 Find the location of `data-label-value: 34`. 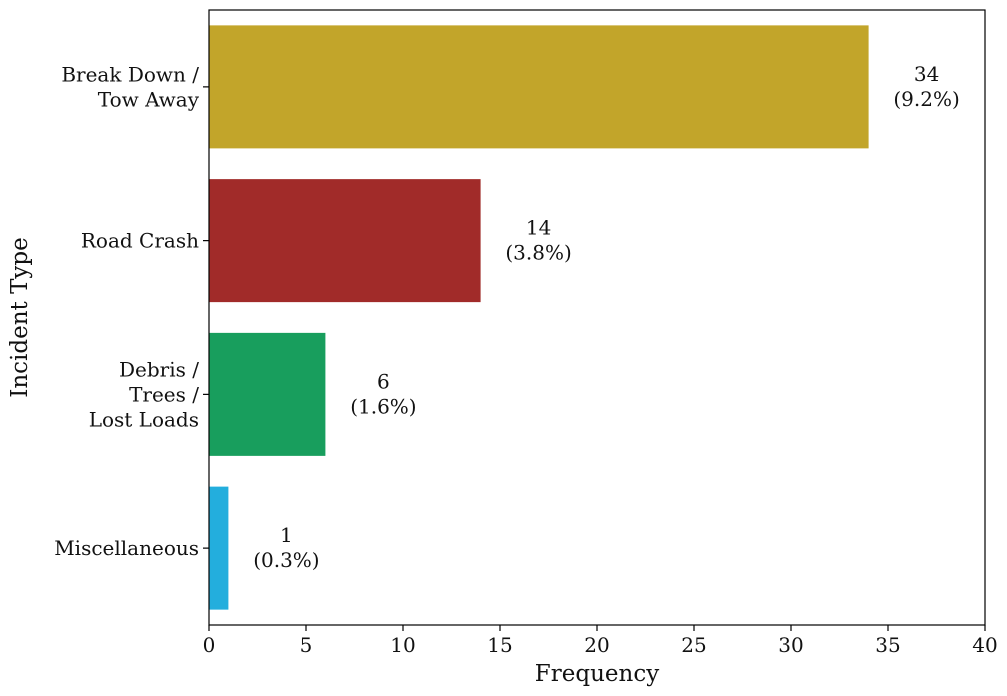

data-label-value: 34 is located at coordinates (926, 74).